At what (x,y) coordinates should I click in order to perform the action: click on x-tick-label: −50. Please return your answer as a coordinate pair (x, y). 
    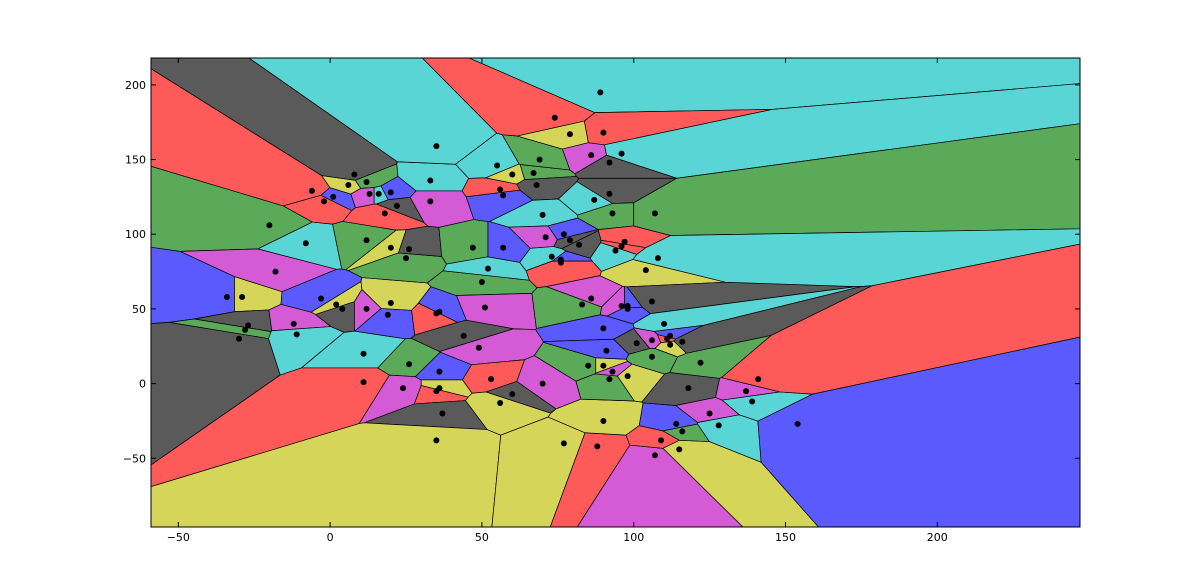
    Looking at the image, I should click on (178, 537).